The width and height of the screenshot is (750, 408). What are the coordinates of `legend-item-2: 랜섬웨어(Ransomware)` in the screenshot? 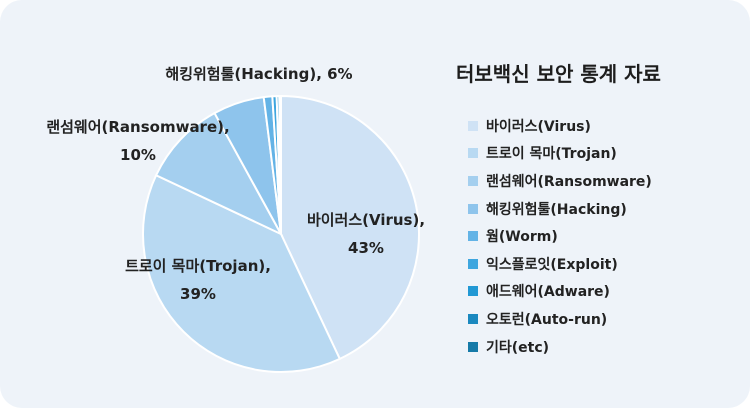 It's located at (560, 181).